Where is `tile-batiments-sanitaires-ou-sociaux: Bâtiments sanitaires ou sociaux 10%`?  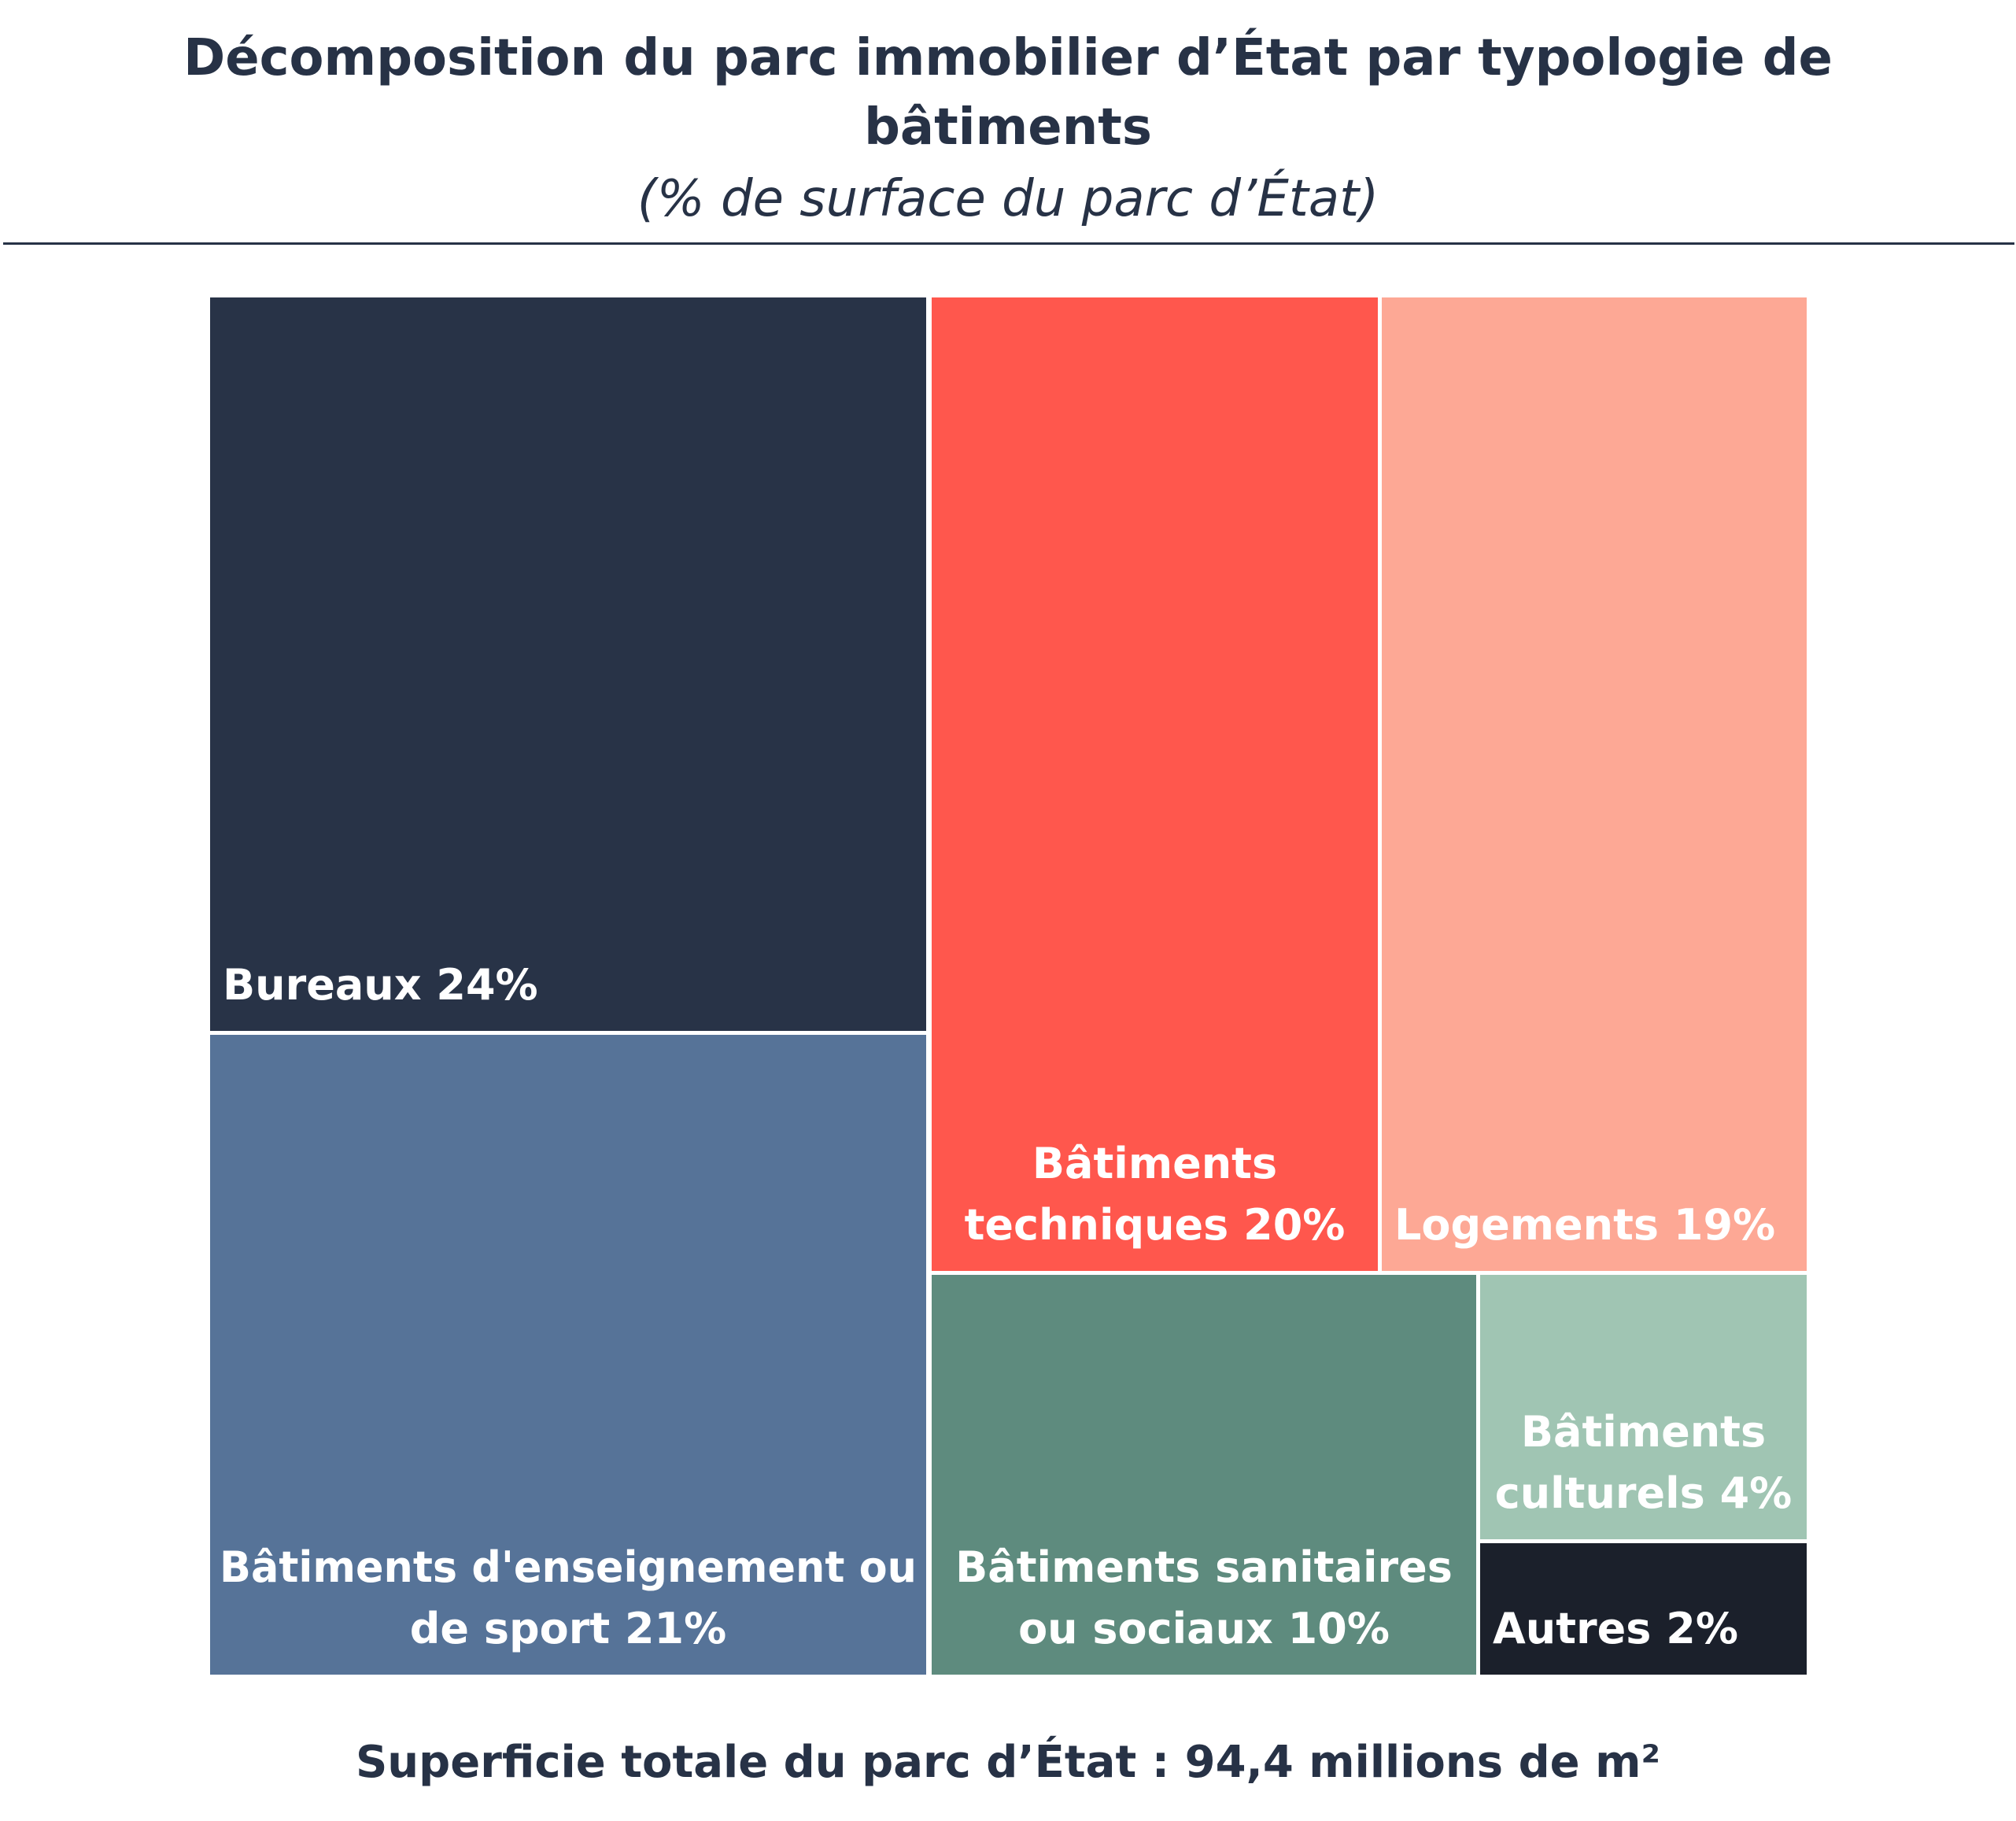
tile-batiments-sanitaires-ou-sociaux: Bâtiments sanitaires ou sociaux 10% is located at coordinates (1204, 1475).